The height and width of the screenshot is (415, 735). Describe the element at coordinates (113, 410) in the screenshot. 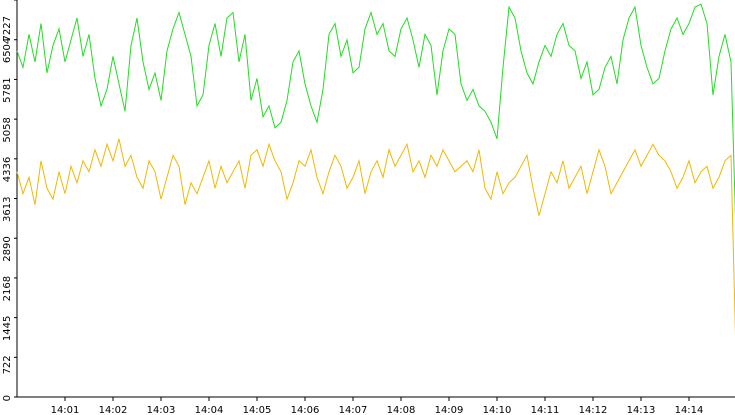

I see `x-tick-label: 14:02` at that location.